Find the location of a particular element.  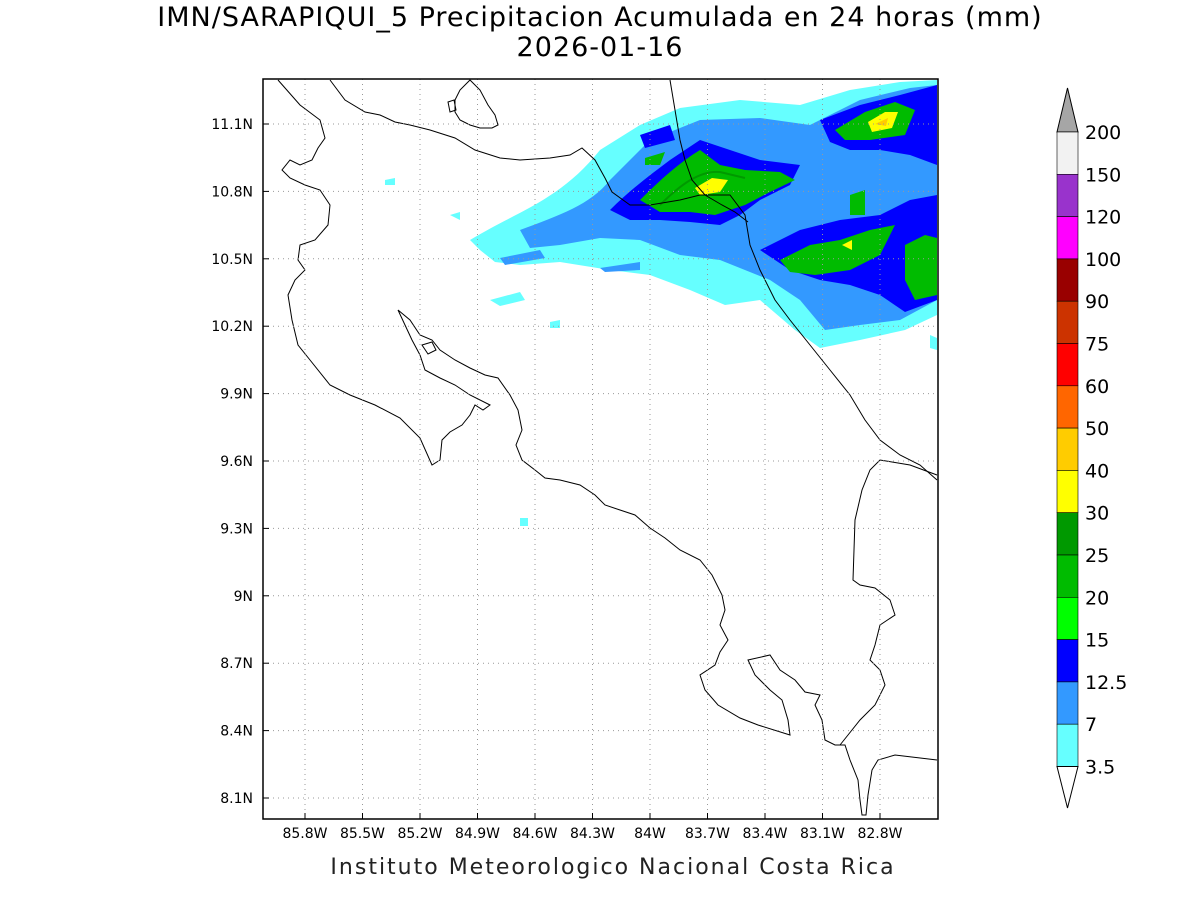

lat-tick-label: 9.3N is located at coordinates (236, 529).